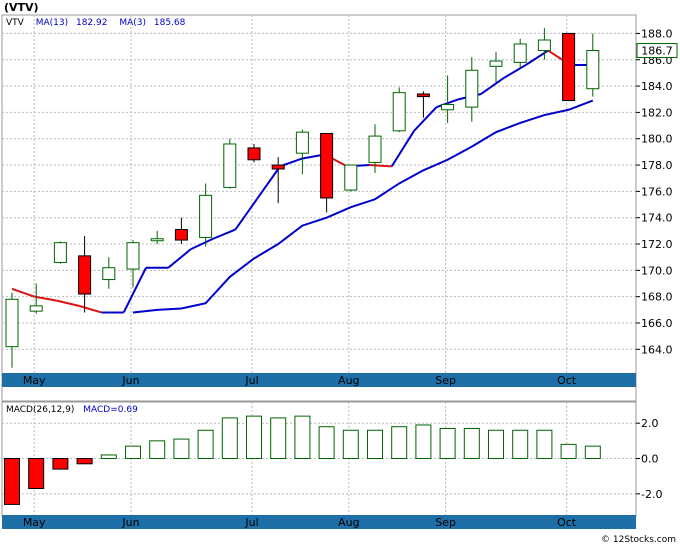  Describe the element at coordinates (657, 112) in the screenshot. I see `price-y-tick-label: 182.0` at that location.